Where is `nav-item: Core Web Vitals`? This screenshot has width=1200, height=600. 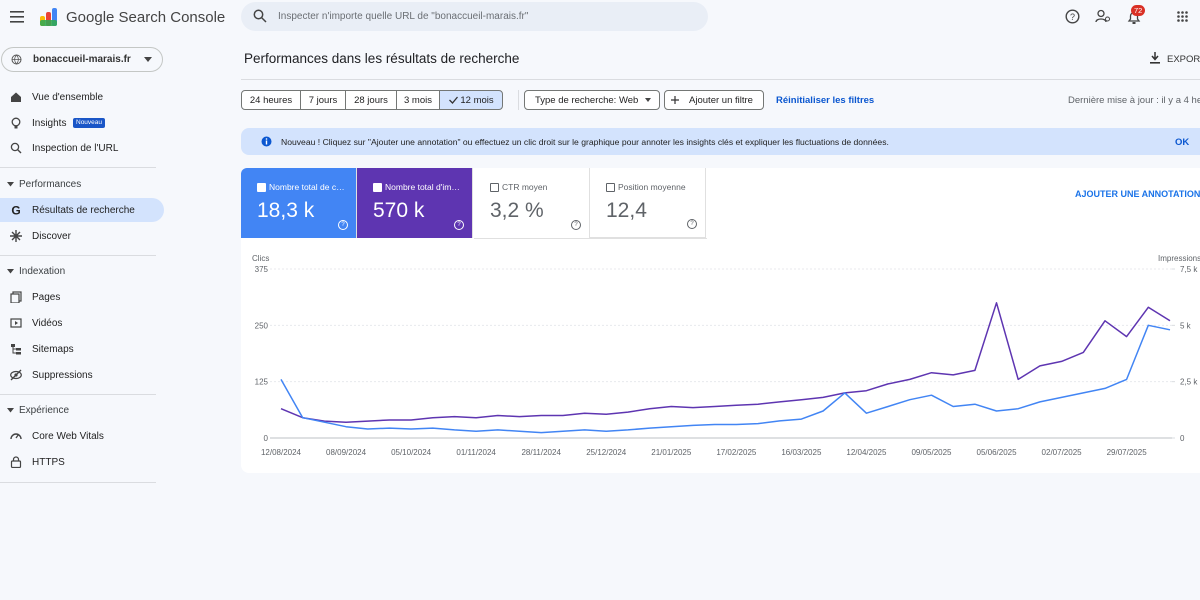
nav-item: Core Web Vitals is located at coordinates (82, 436).